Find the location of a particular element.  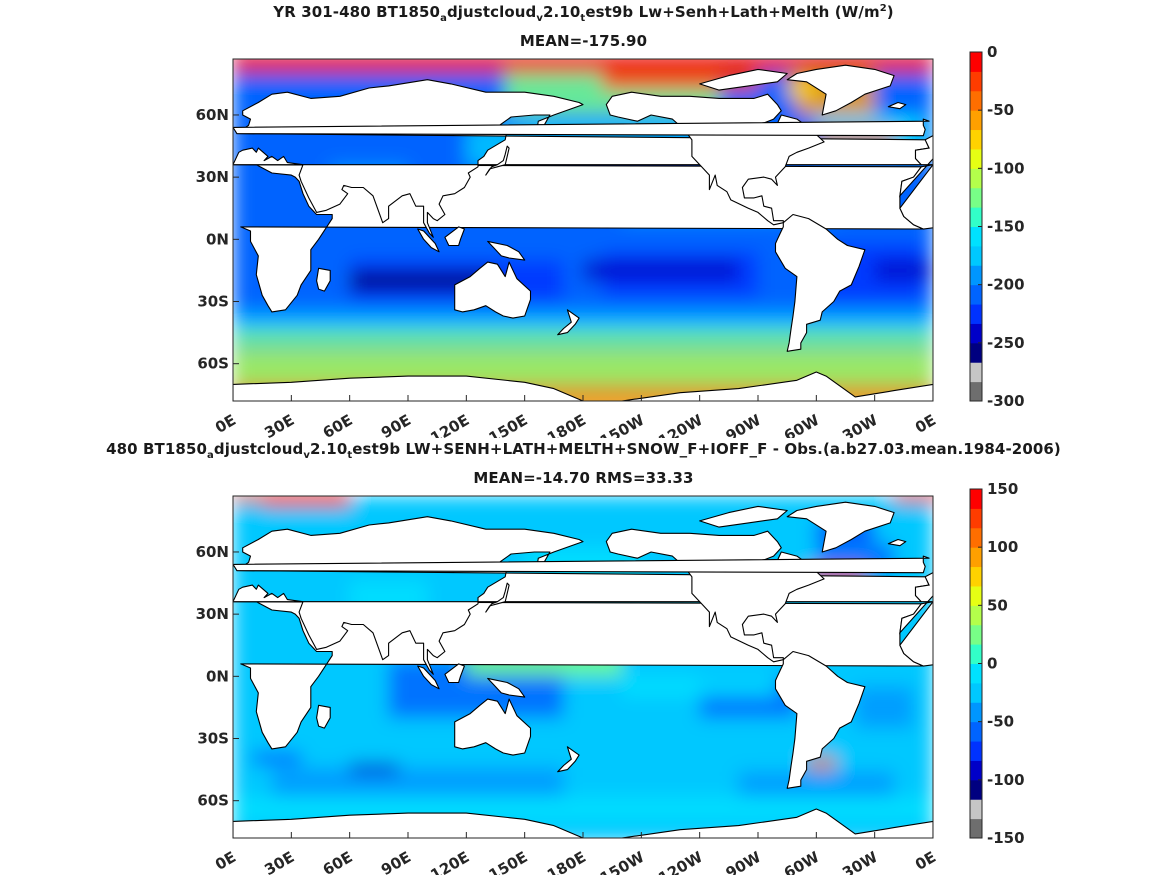

colorbar-tick-label: 100 is located at coordinates (1002, 547).